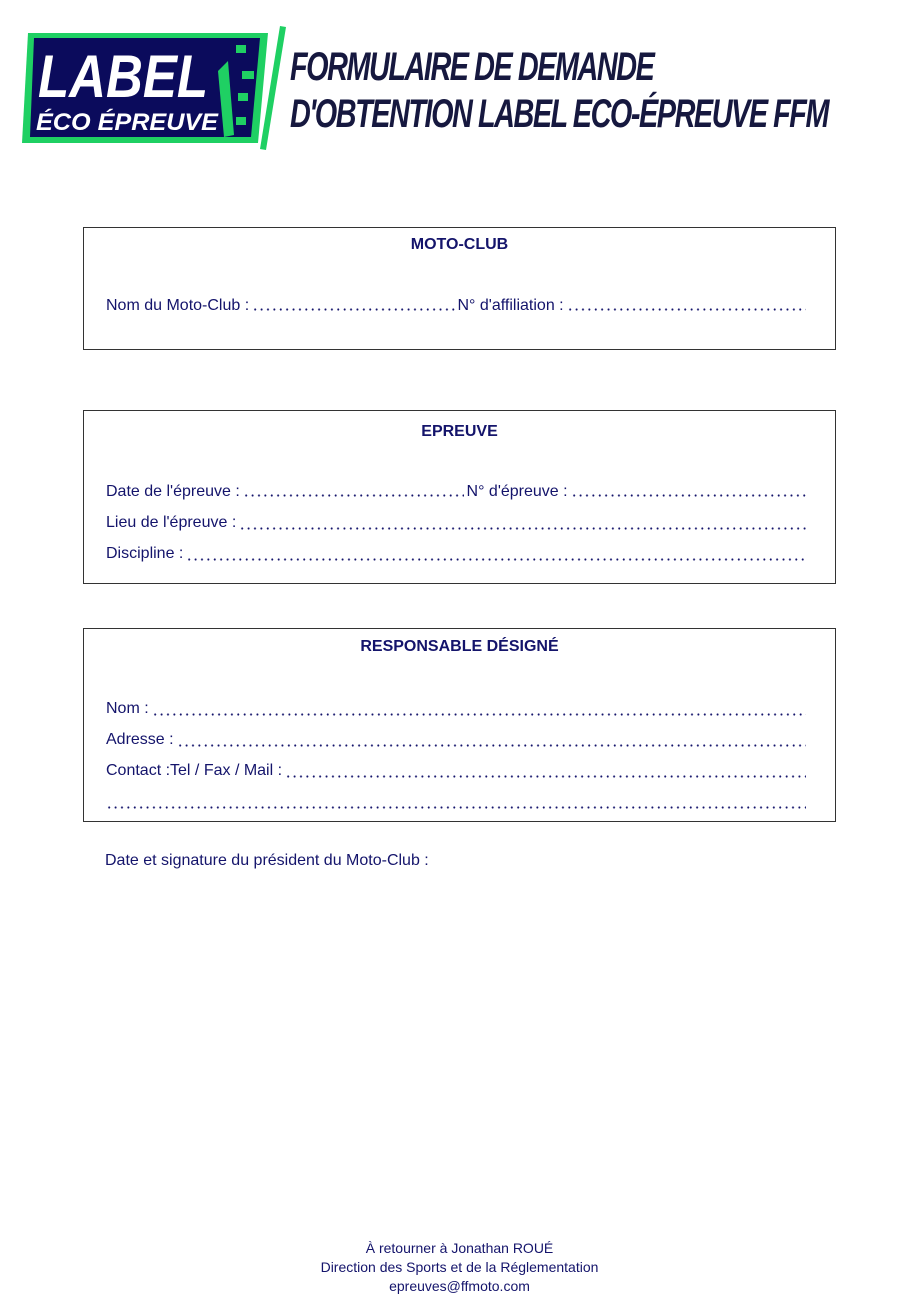 The height and width of the screenshot is (1300, 919). Describe the element at coordinates (194, 770) in the screenshot. I see `contact-label: Contact :Tel / Fax / Mail :` at that location.